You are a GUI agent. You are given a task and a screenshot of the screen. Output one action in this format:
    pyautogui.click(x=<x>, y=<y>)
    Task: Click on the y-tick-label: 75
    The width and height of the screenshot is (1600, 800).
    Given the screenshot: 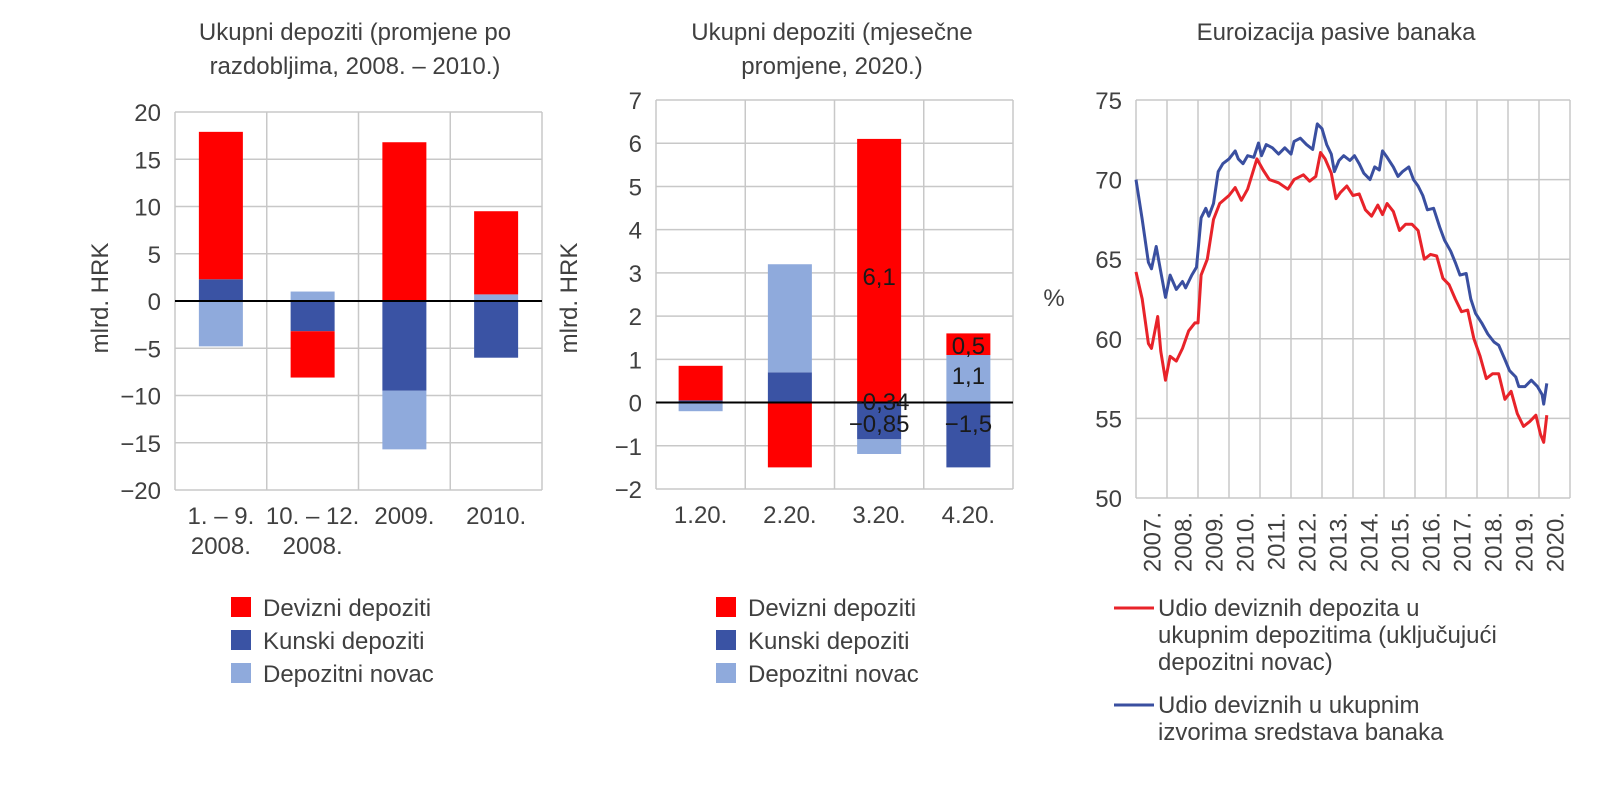 What is the action you would take?
    pyautogui.click(x=1108, y=101)
    